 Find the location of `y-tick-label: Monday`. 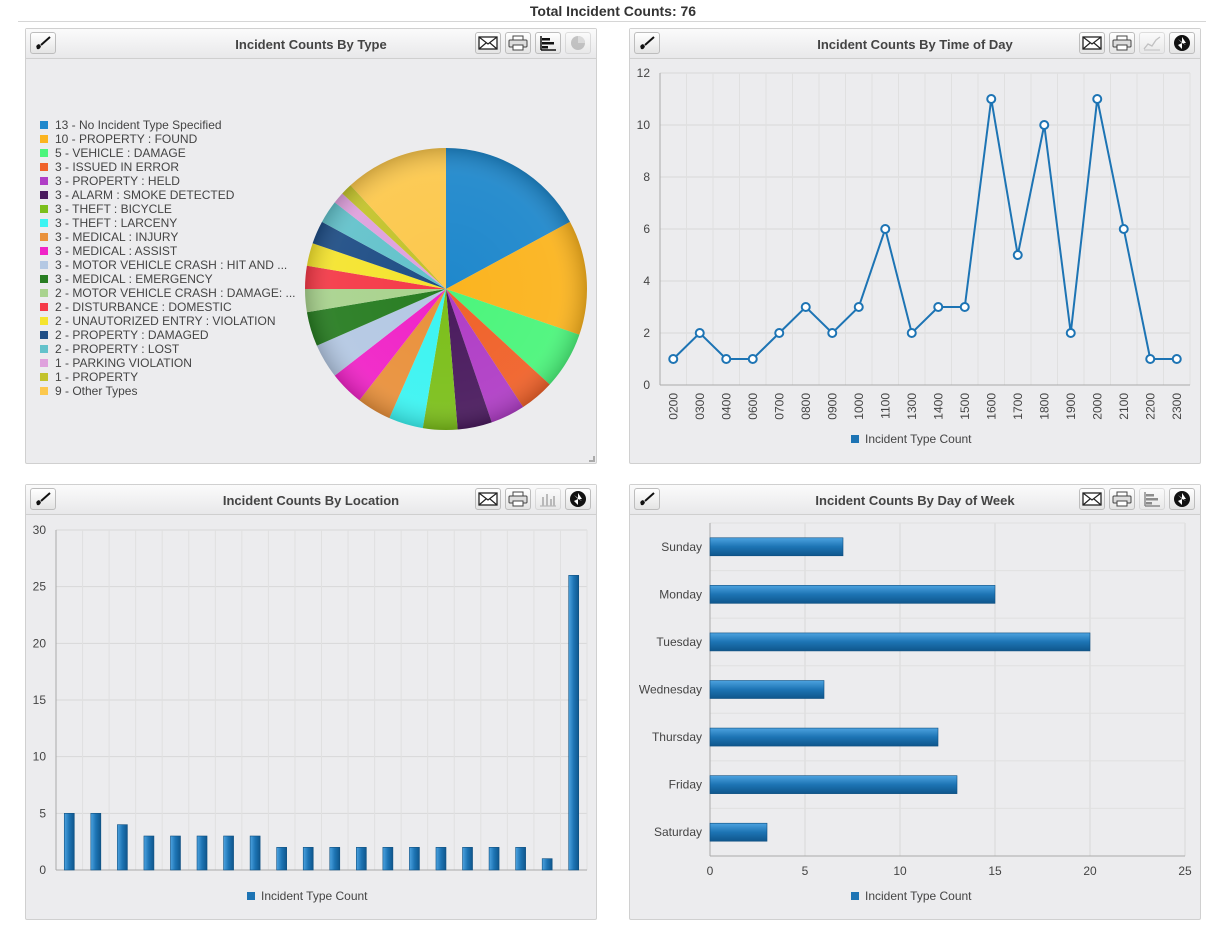

y-tick-label: Monday is located at coordinates (680, 594).